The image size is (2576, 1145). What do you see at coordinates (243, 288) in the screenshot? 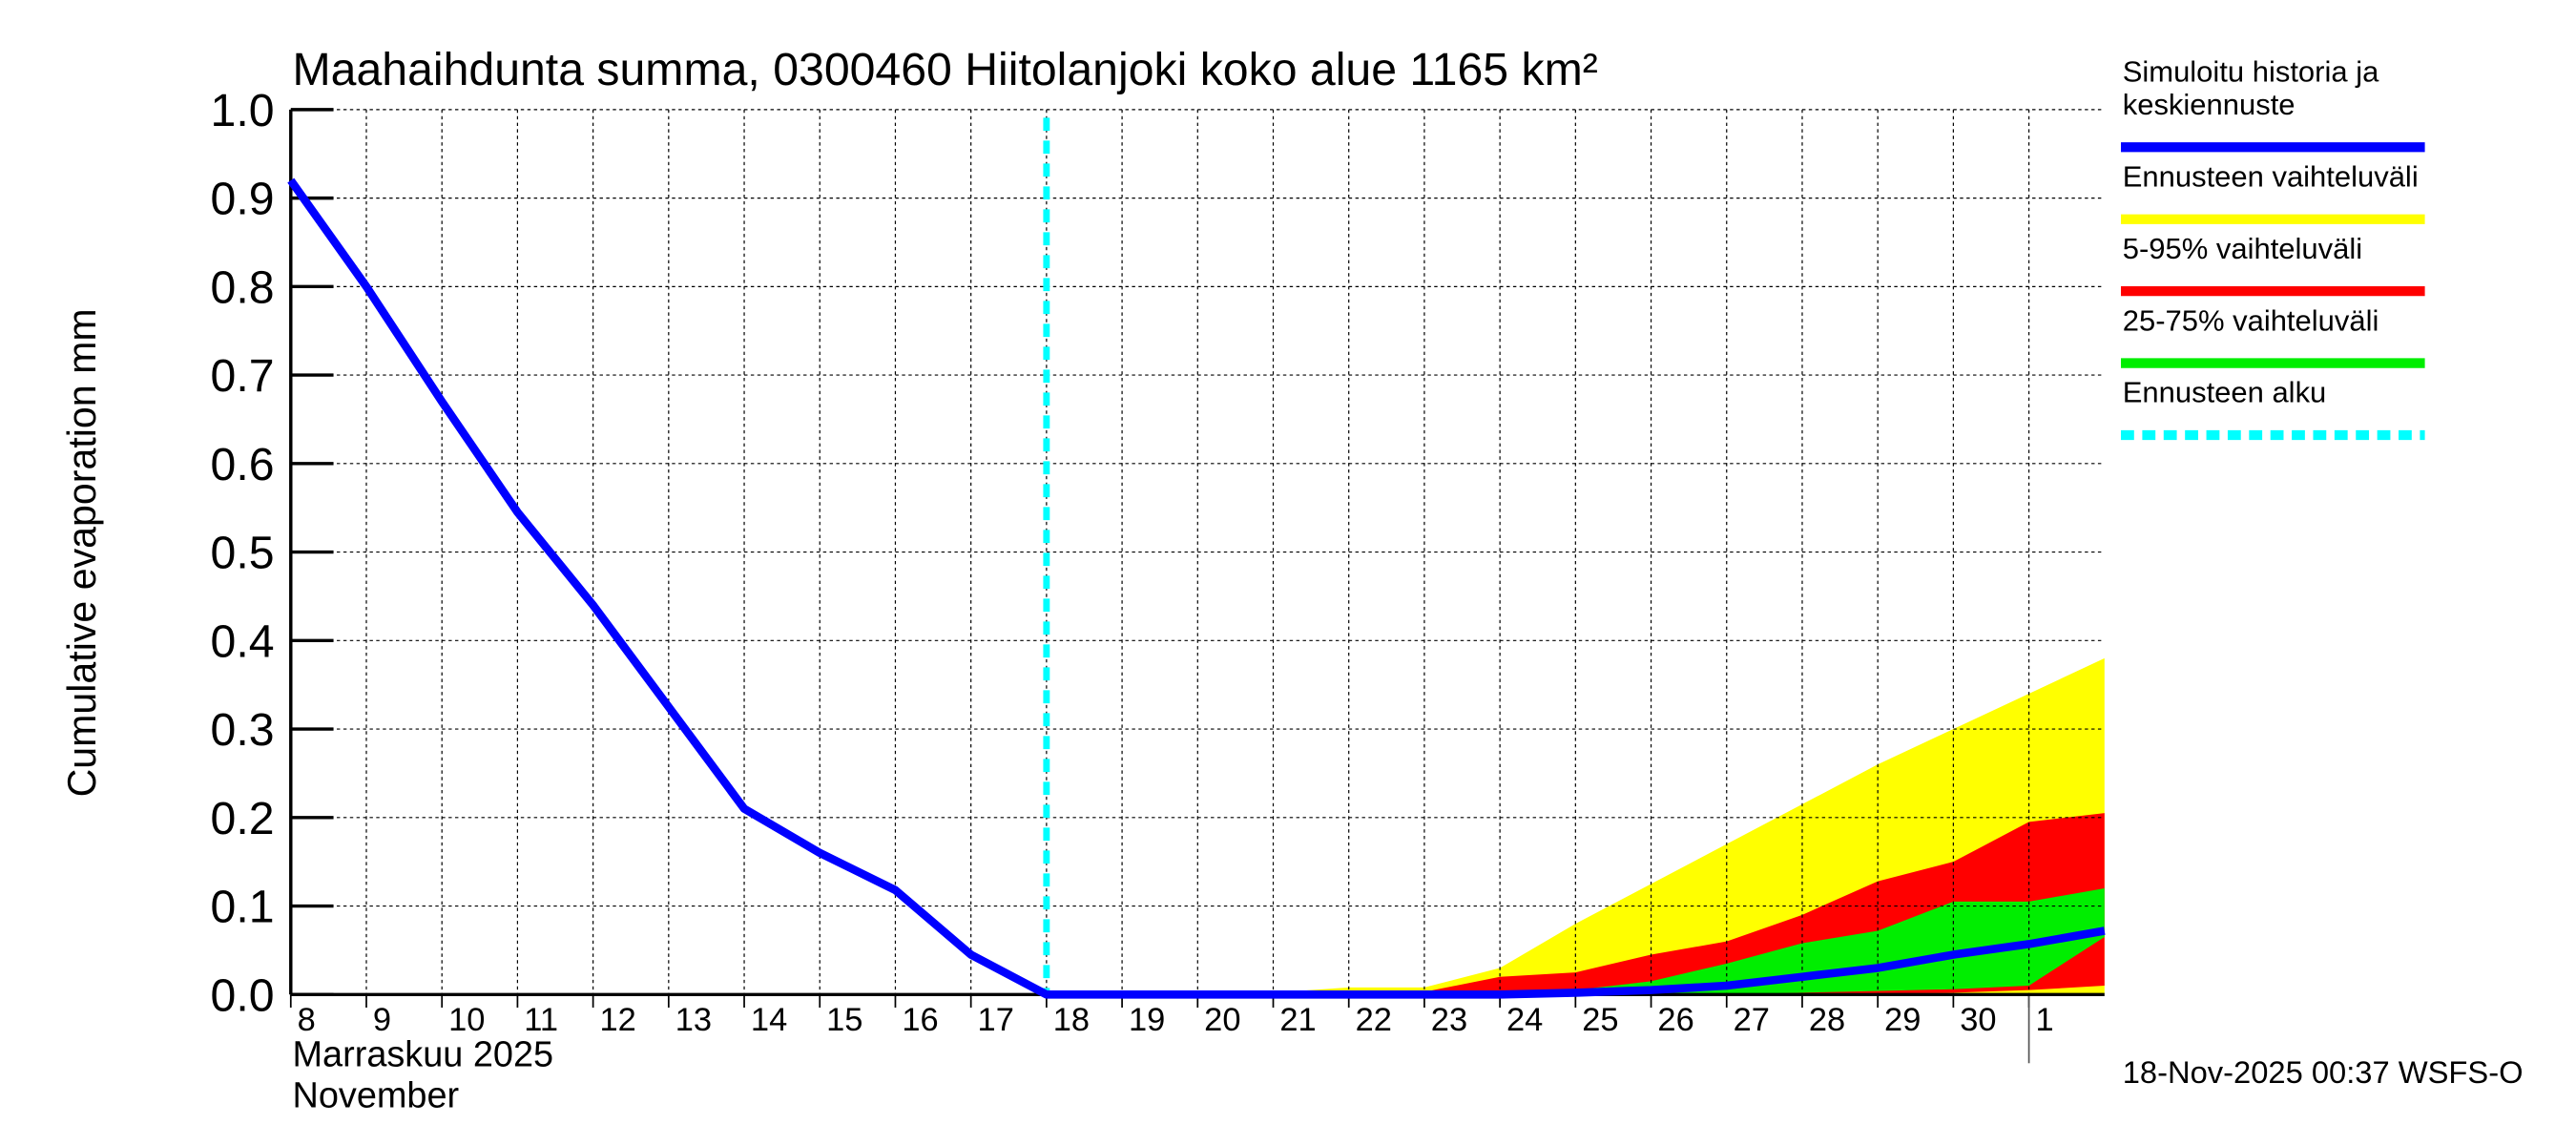
I see `y-tick-label: 0.8` at bounding box center [243, 288].